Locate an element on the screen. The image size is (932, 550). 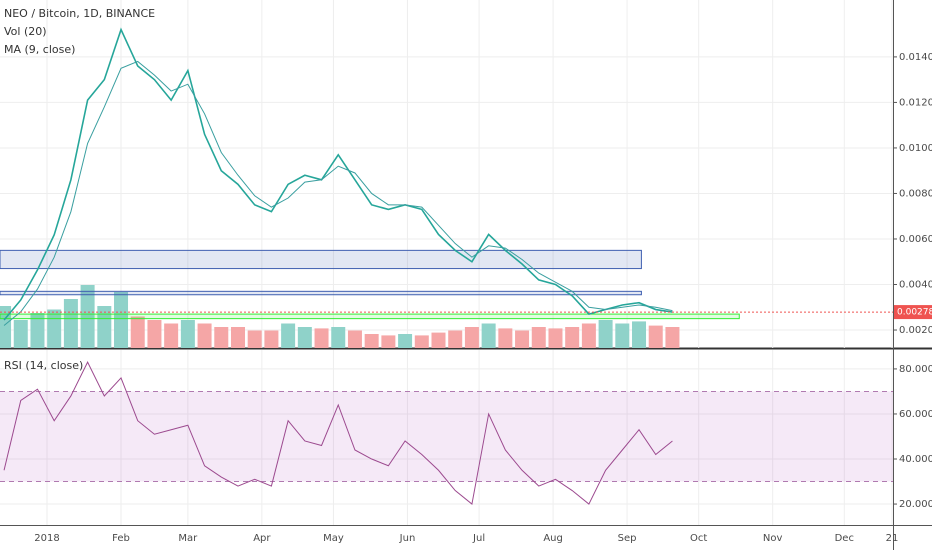
x-tick-label: Apr is located at coordinates (262, 538).